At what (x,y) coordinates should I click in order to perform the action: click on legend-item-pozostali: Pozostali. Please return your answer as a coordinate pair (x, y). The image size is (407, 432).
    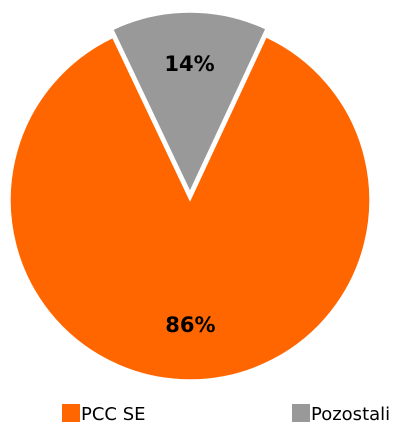
    Looking at the image, I should click on (341, 414).